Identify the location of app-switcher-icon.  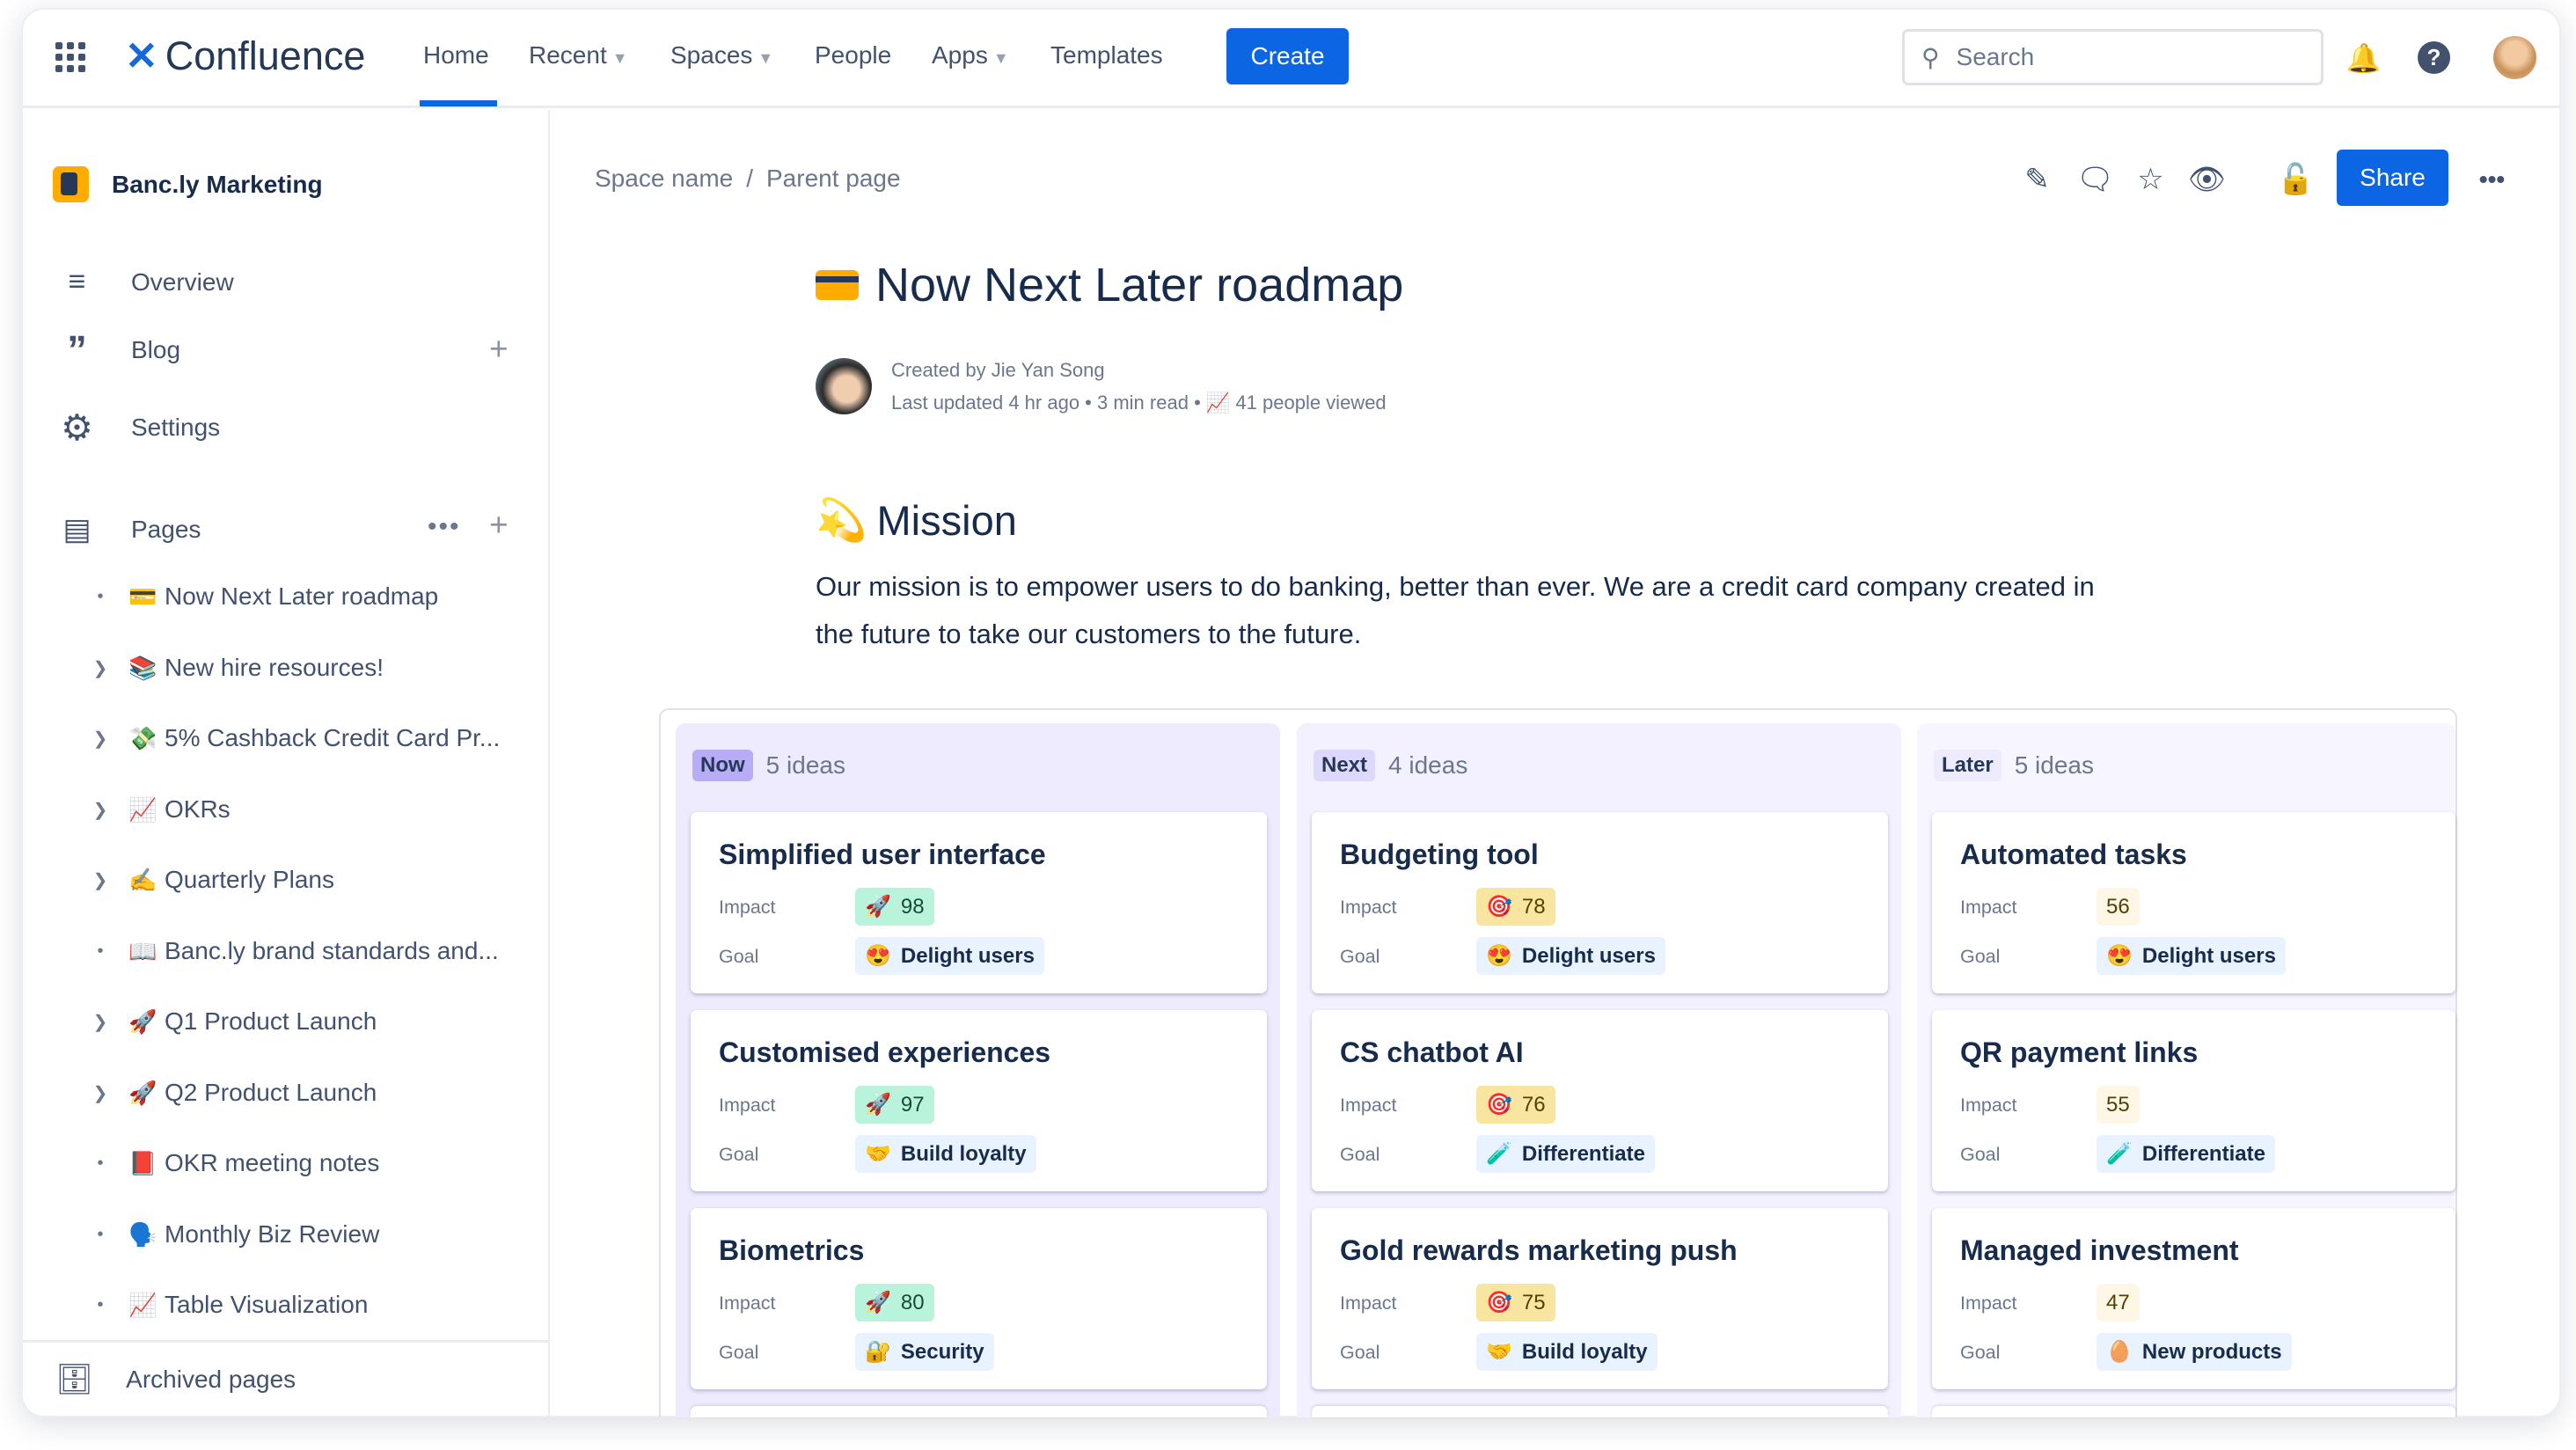
(70, 57).